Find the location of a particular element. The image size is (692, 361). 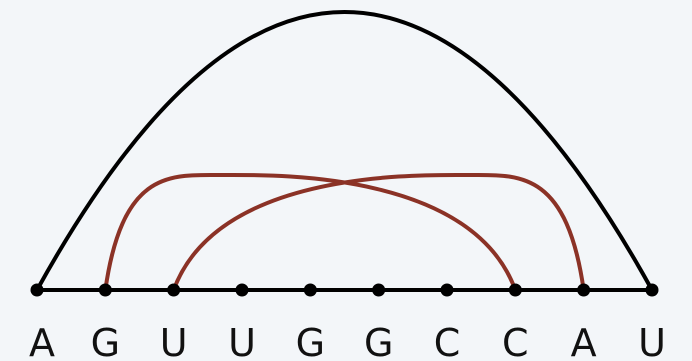

nucleotide-label-4: G is located at coordinates (310, 341).